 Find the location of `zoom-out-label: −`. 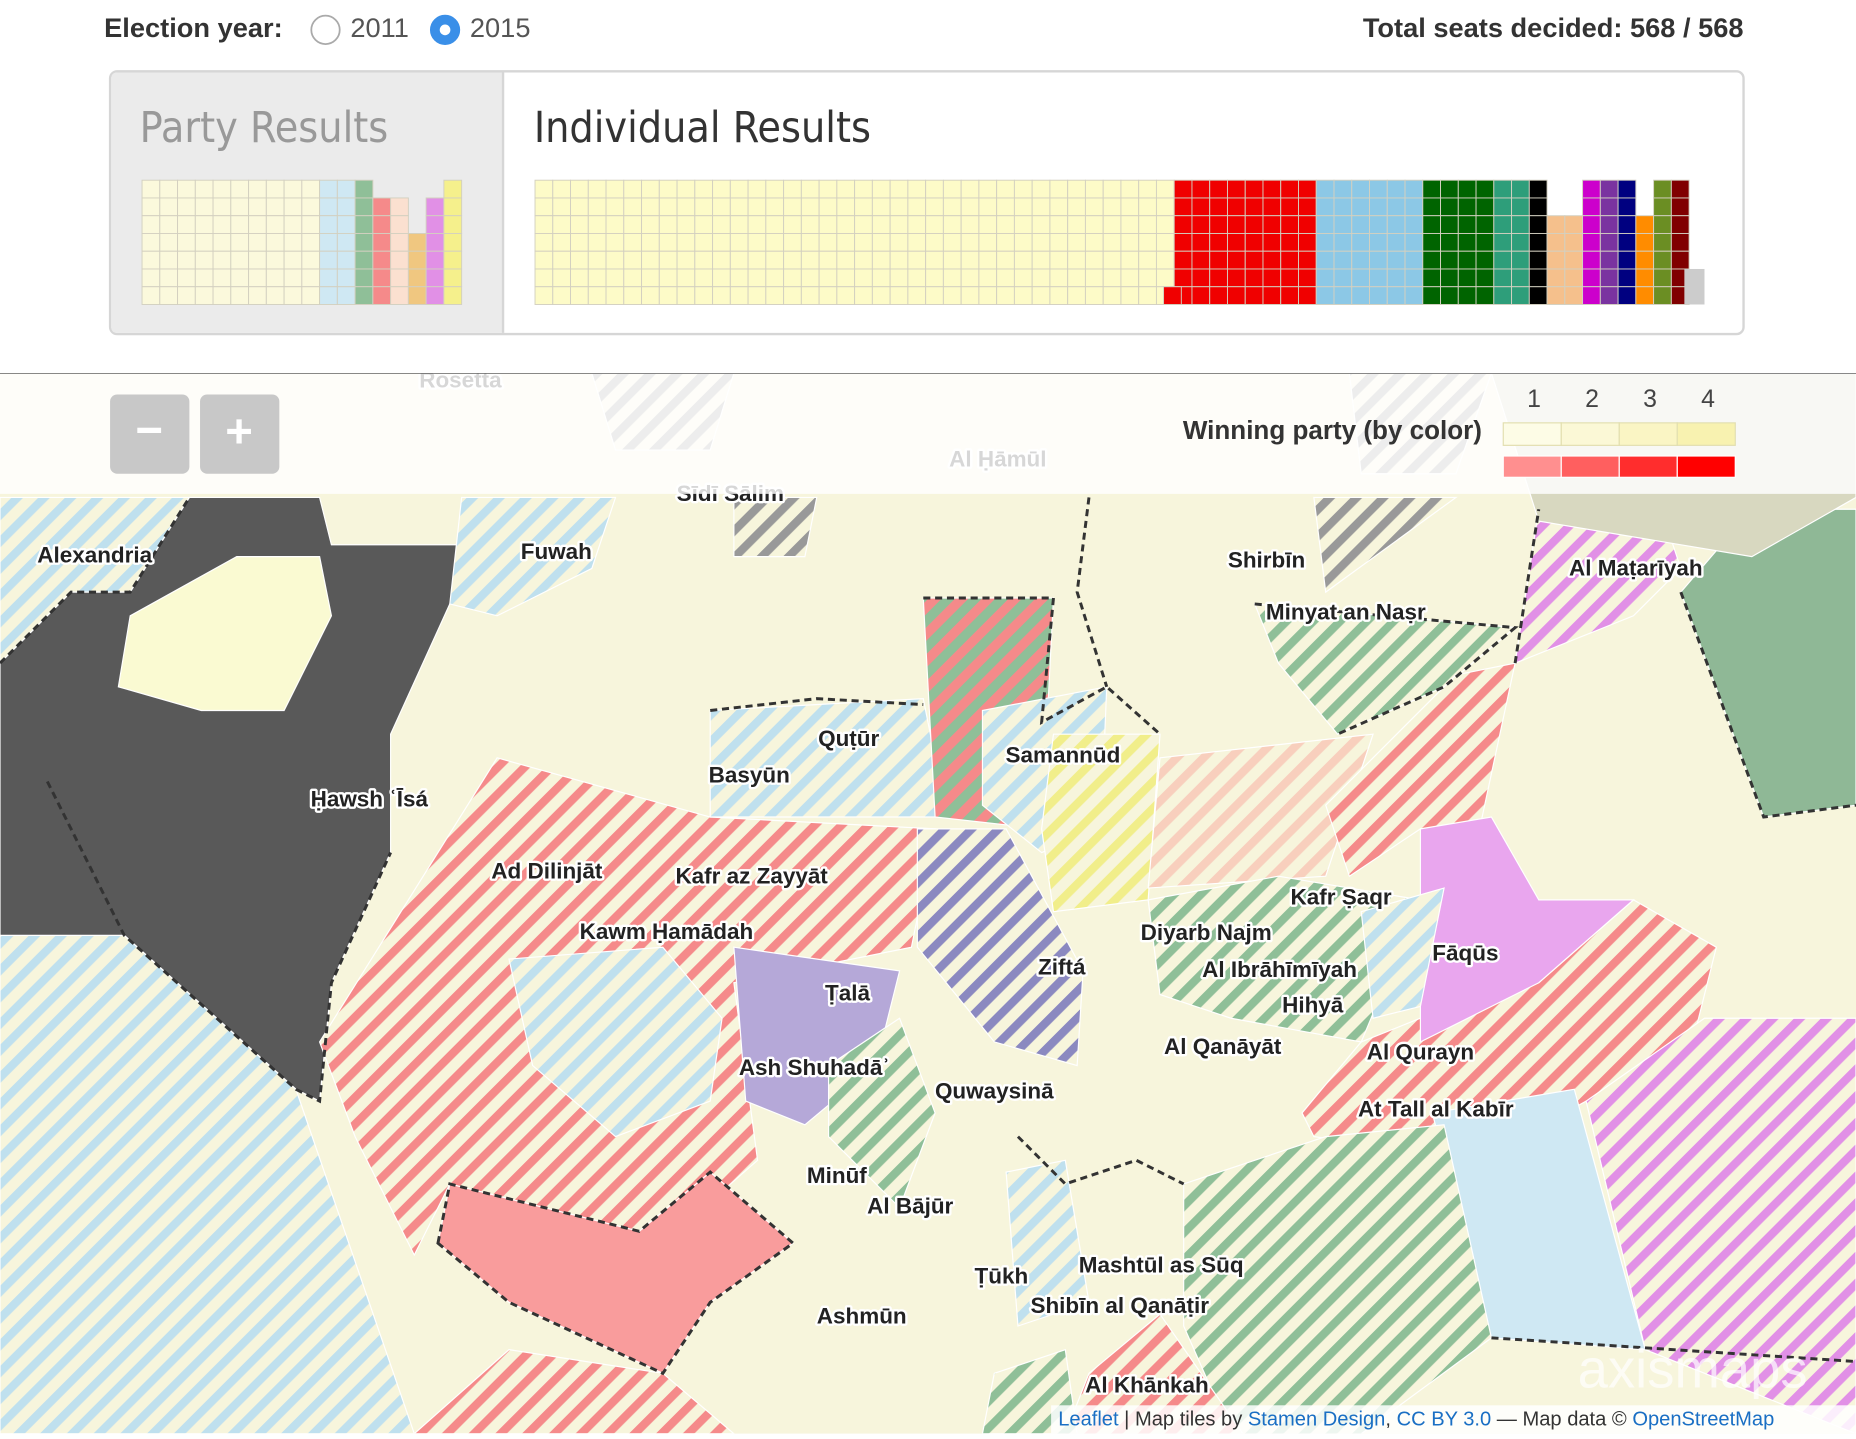

zoom-out-label: − is located at coordinates (149, 430).